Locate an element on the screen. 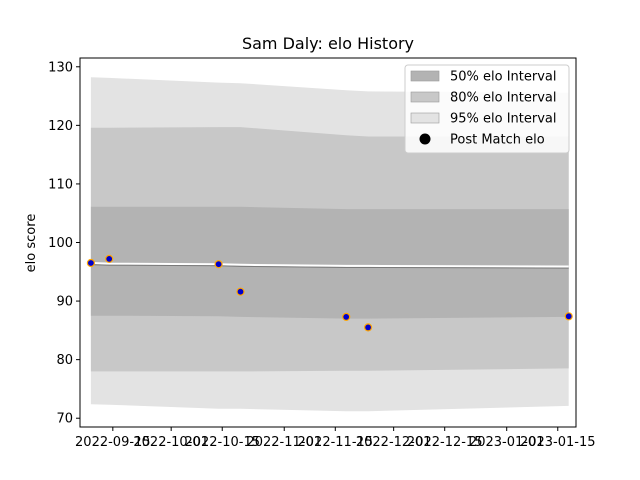 This screenshot has height=480, width=640. x-tick-label: 2022-12-15 is located at coordinates (445, 442).